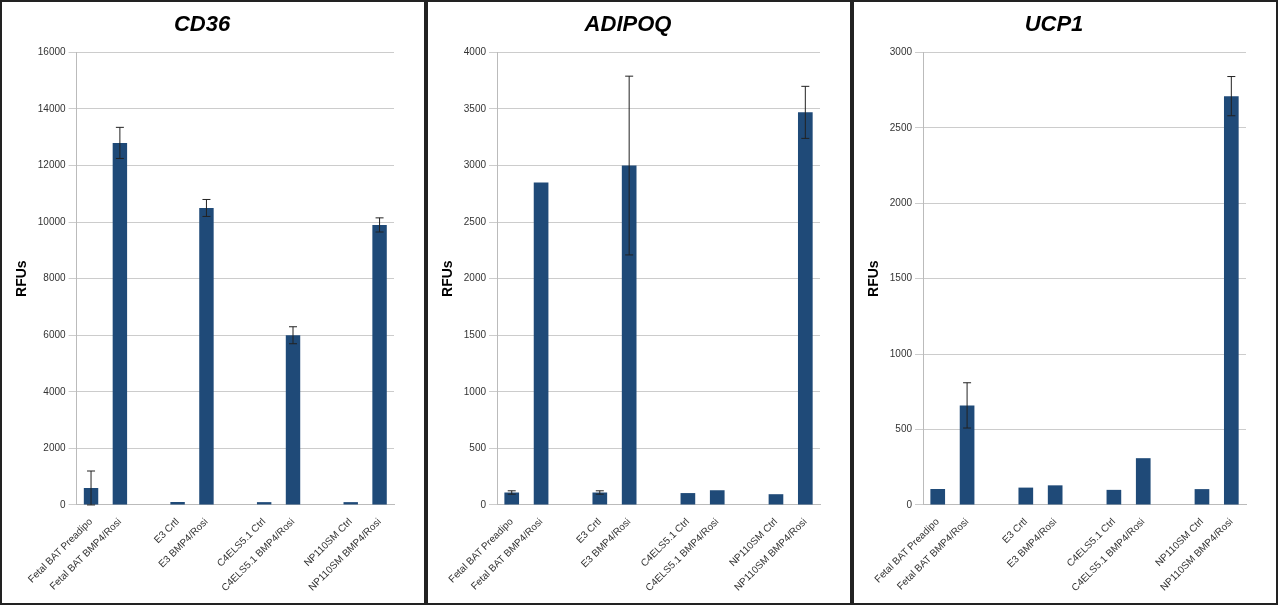  I want to click on chart-title: ADIPOQ, so click(627, 24).